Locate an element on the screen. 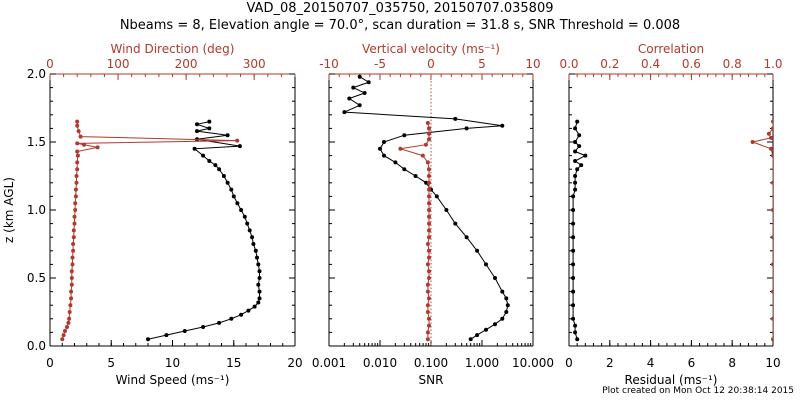  top-tick-label: 0.2 is located at coordinates (609, 64).